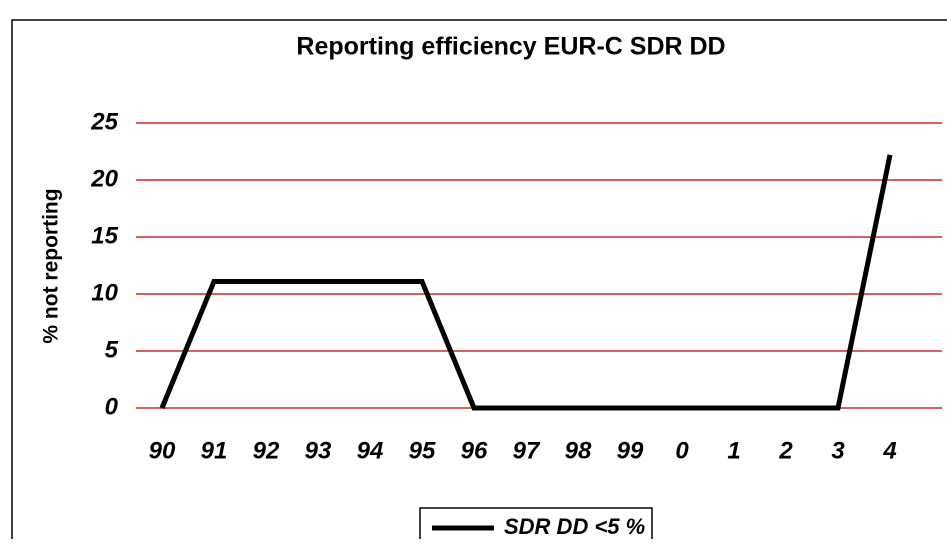  Describe the element at coordinates (422, 450) in the screenshot. I see `x-tick-label: 95` at that location.